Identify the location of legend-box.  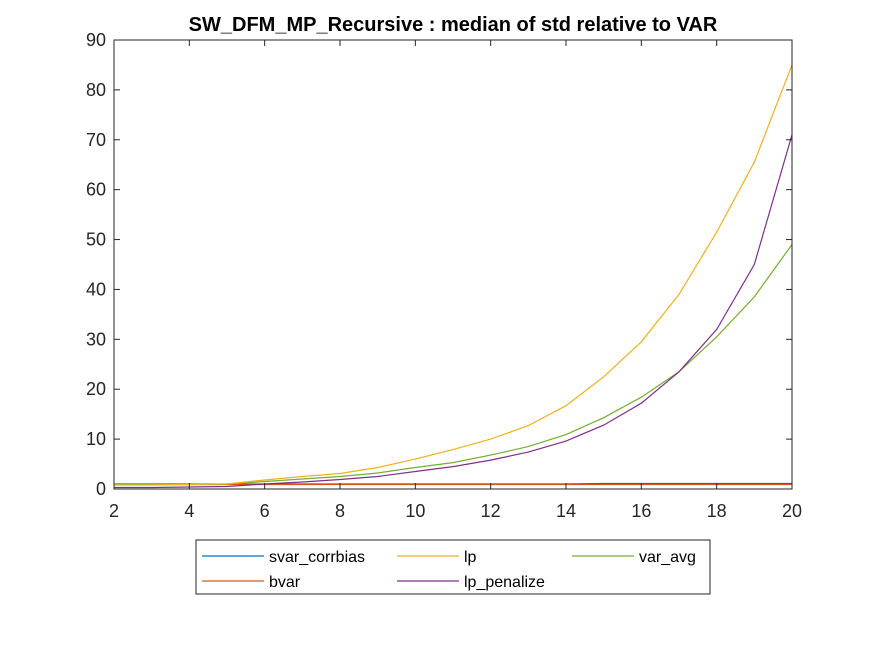
(453, 567).